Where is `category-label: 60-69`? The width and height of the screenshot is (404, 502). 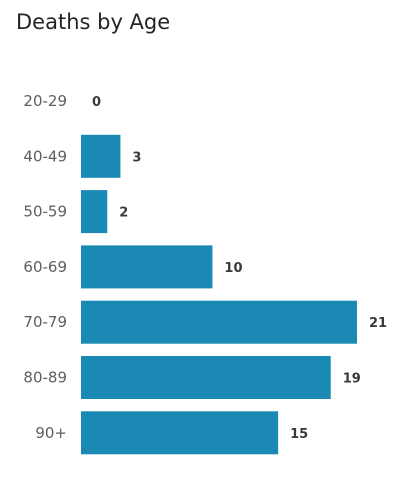
category-label: 60-69 is located at coordinates (45, 267).